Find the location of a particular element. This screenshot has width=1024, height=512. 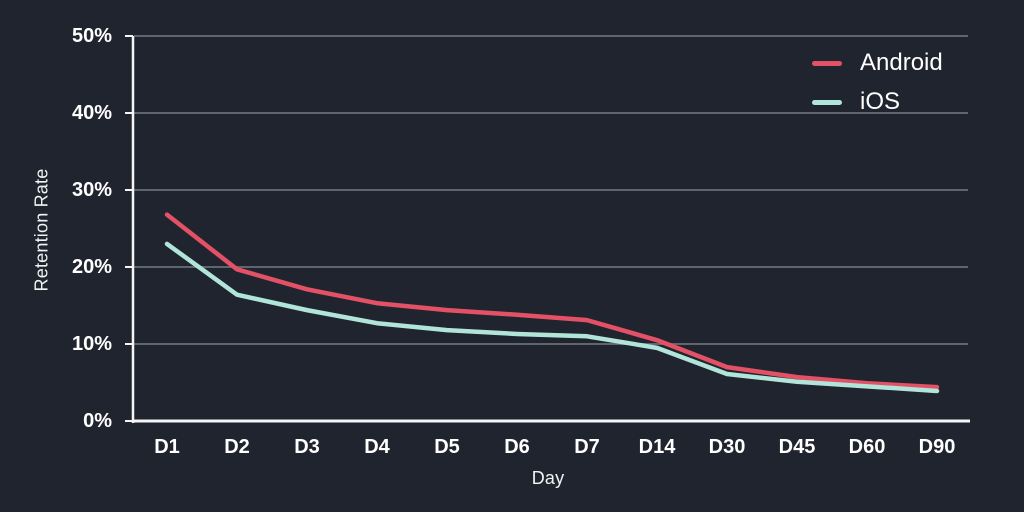

legend-item-ios: iOS is located at coordinates (877, 102).